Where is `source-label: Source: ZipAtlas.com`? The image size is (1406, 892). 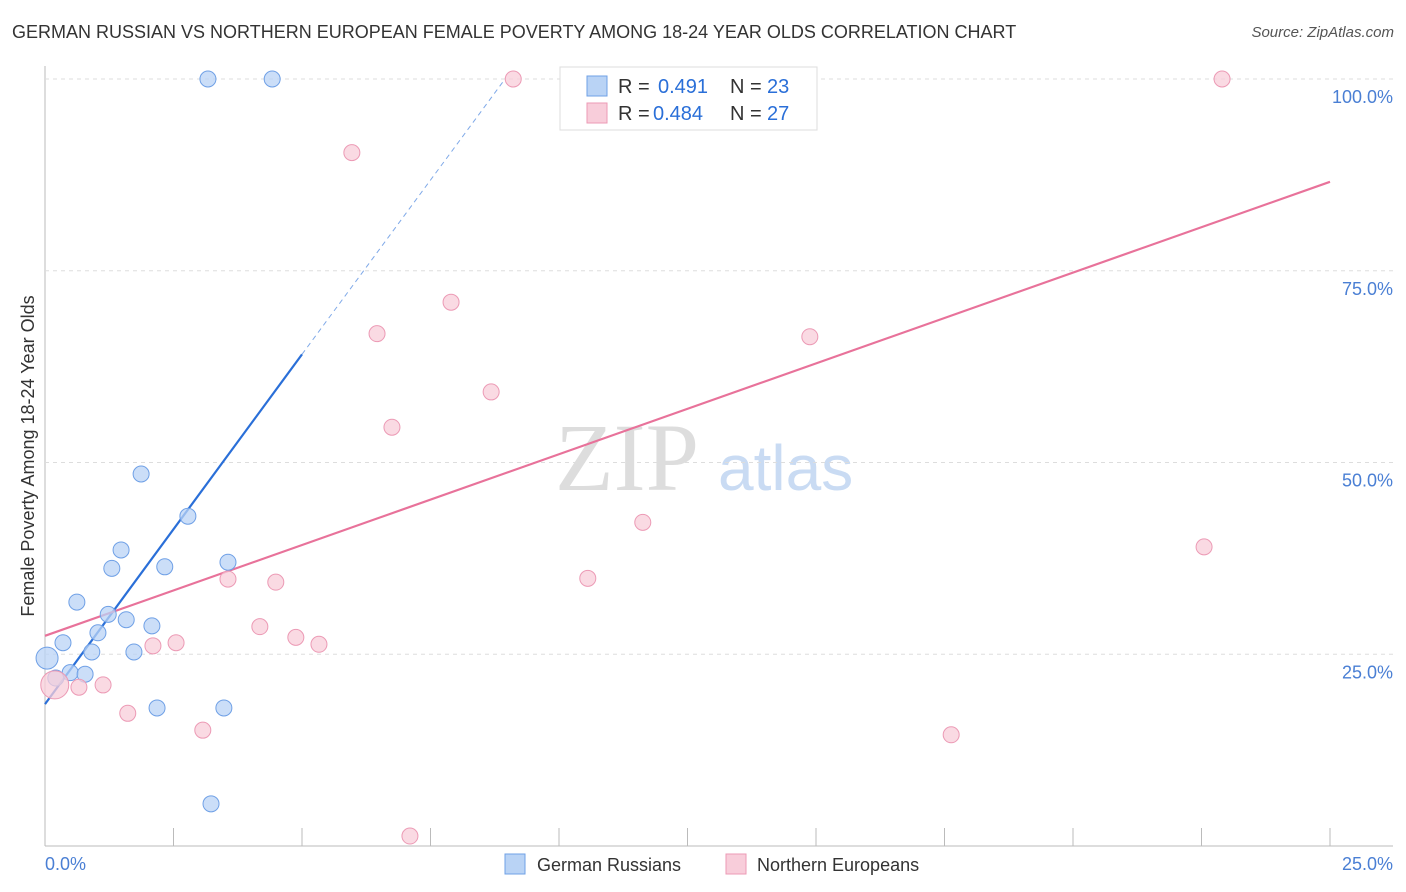
source-label: Source: ZipAtlas.com is located at coordinates (1322, 32).